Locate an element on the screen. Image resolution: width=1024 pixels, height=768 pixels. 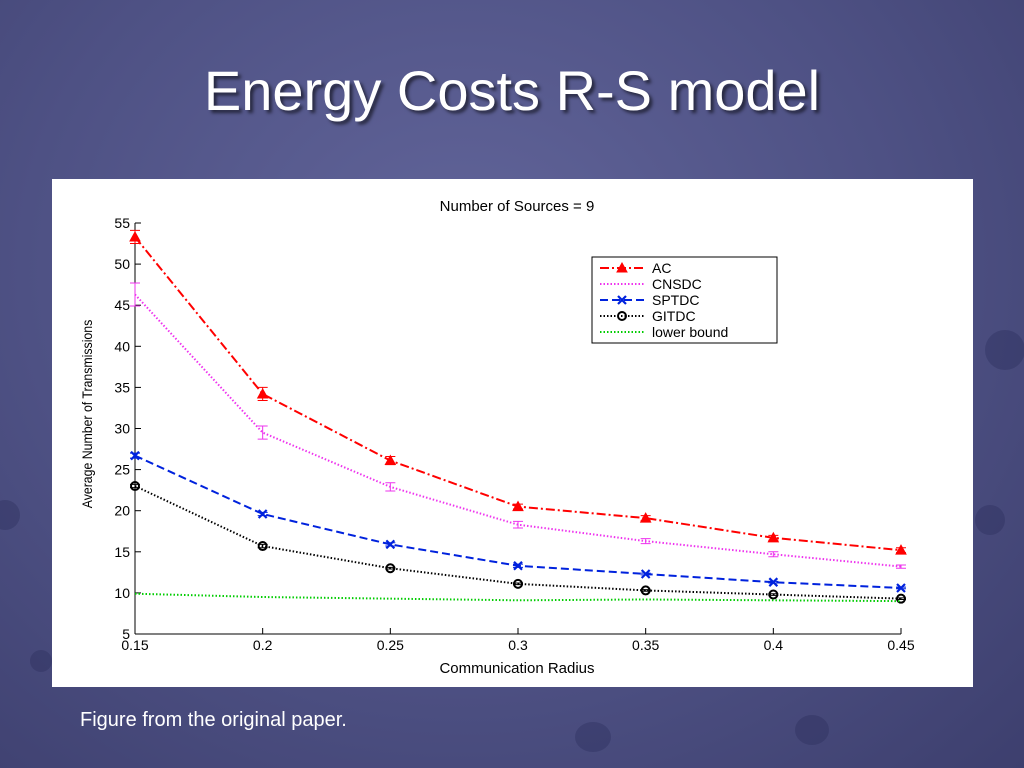
y-tick-label: 25 is located at coordinates (122, 470).